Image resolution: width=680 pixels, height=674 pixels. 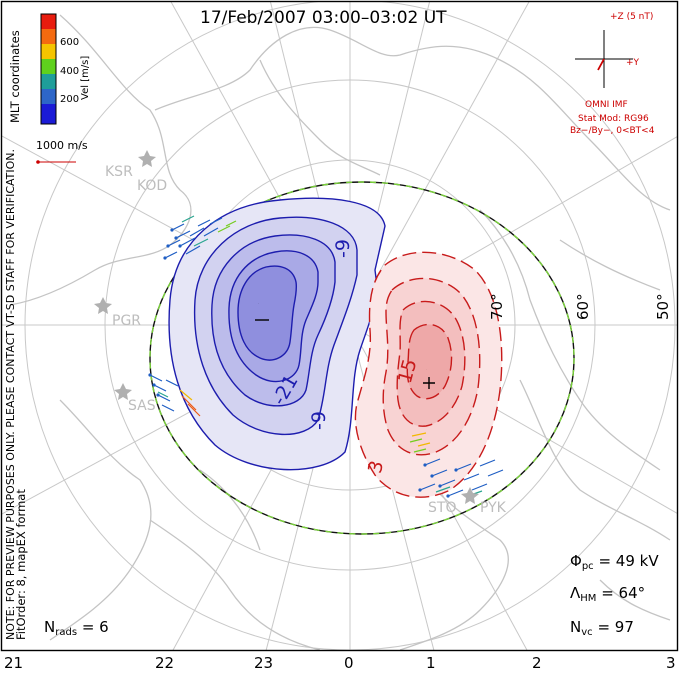 I want to click on radar-site-kod: KOD, so click(x=152, y=186).